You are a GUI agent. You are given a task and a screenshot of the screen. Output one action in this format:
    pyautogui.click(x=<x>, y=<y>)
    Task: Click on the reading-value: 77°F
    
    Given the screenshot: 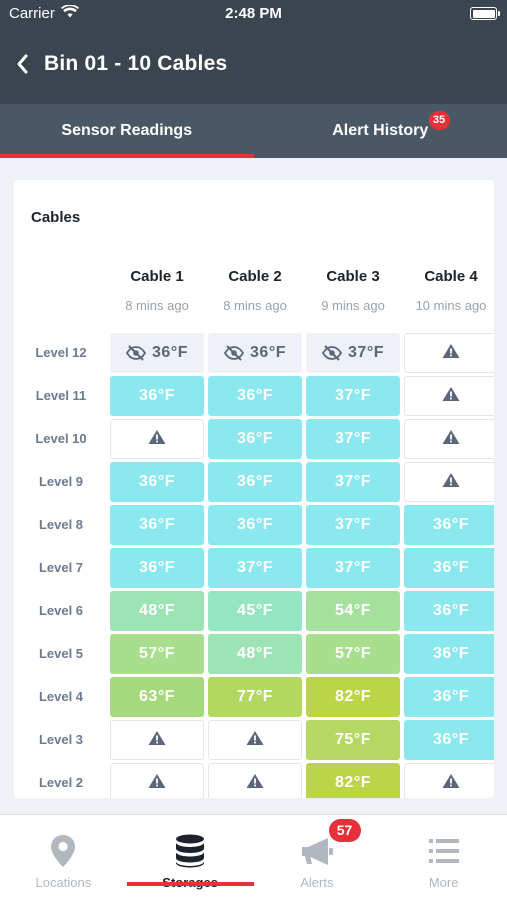 What is the action you would take?
    pyautogui.click(x=255, y=696)
    